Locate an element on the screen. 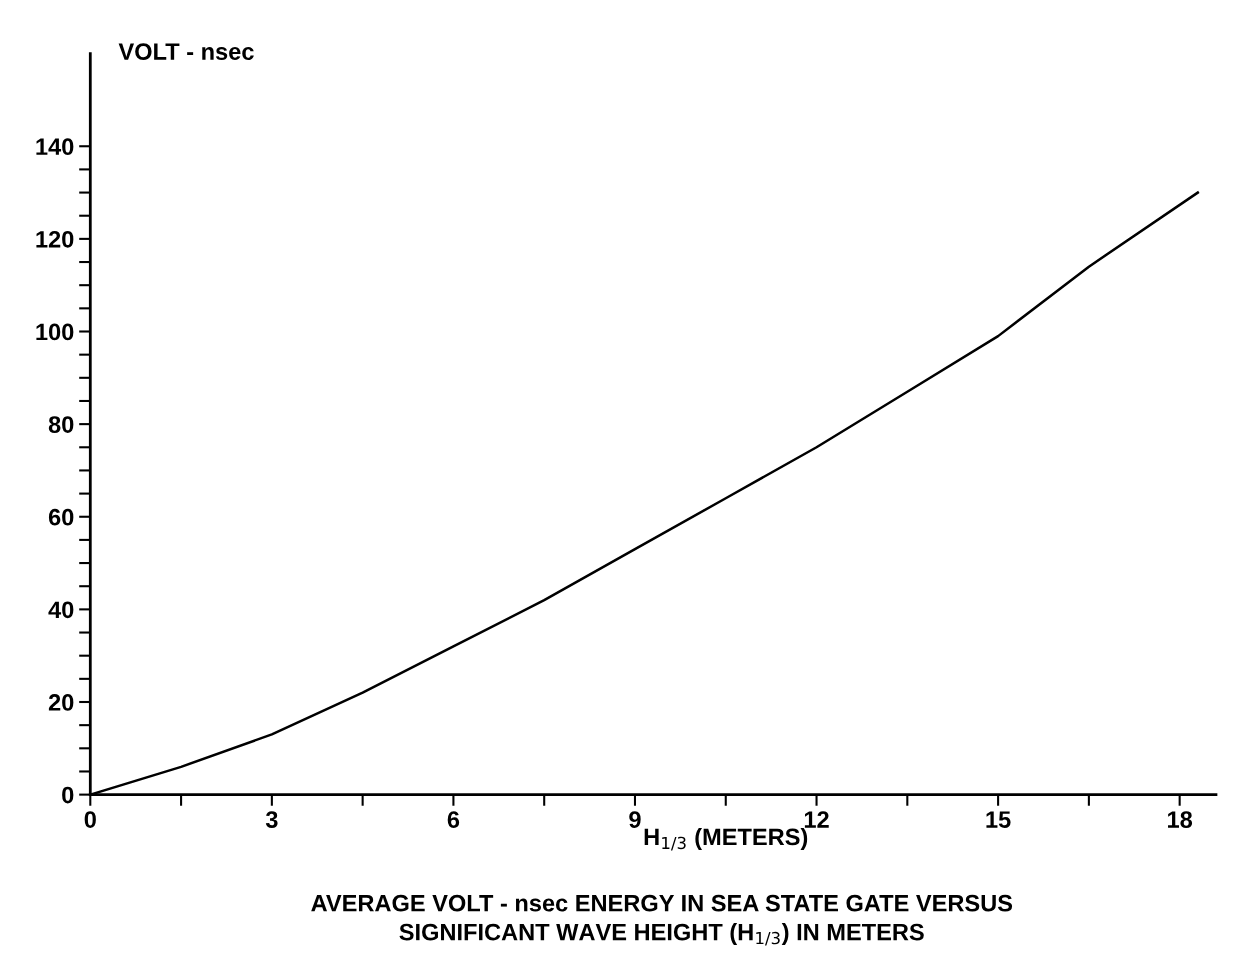 The width and height of the screenshot is (1237, 975). y-tick-label: 20 is located at coordinates (61, 702).